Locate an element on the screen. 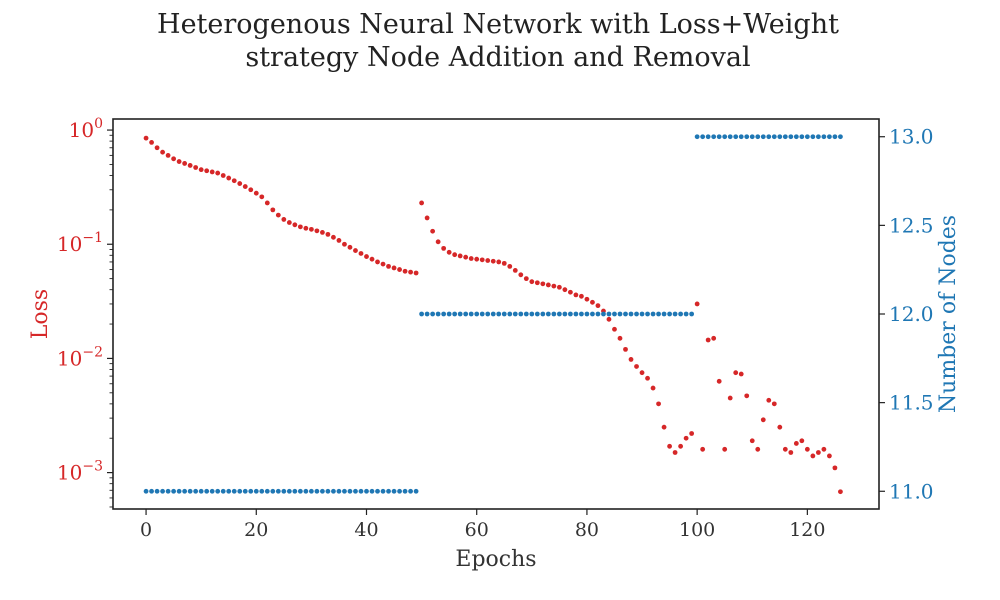  right-y-axis-label: Number of Nodes is located at coordinates (948, 314).